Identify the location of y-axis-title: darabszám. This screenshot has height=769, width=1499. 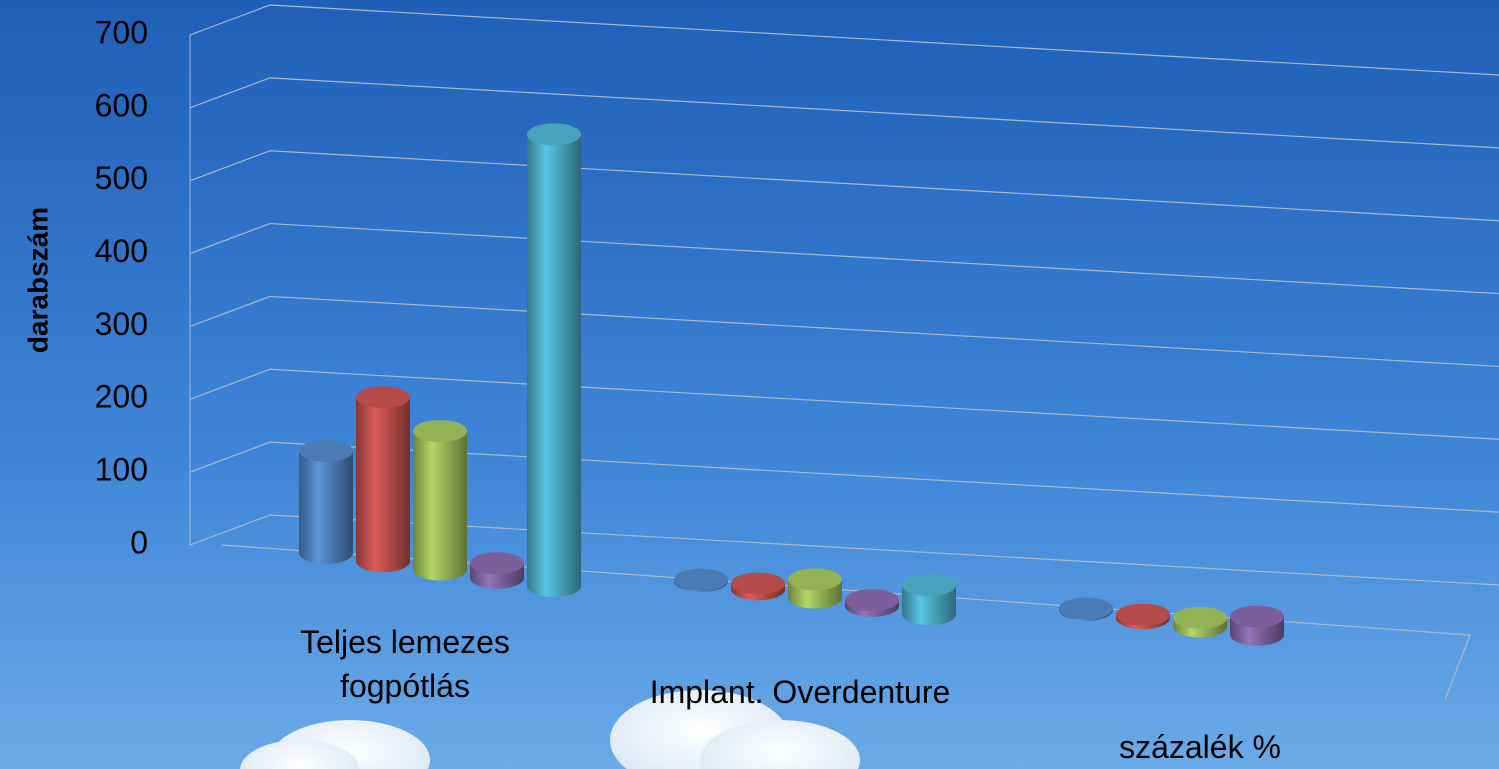
(37, 280).